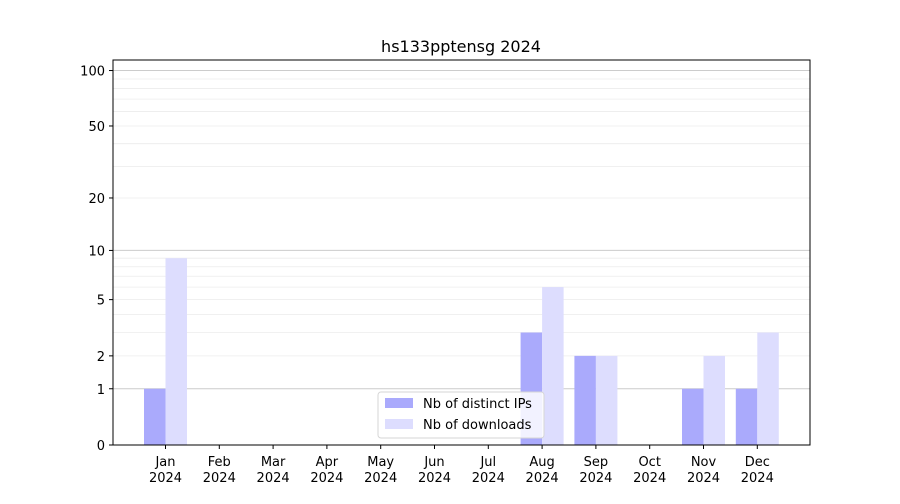  I want to click on y-tick-label: 1, so click(101, 390).